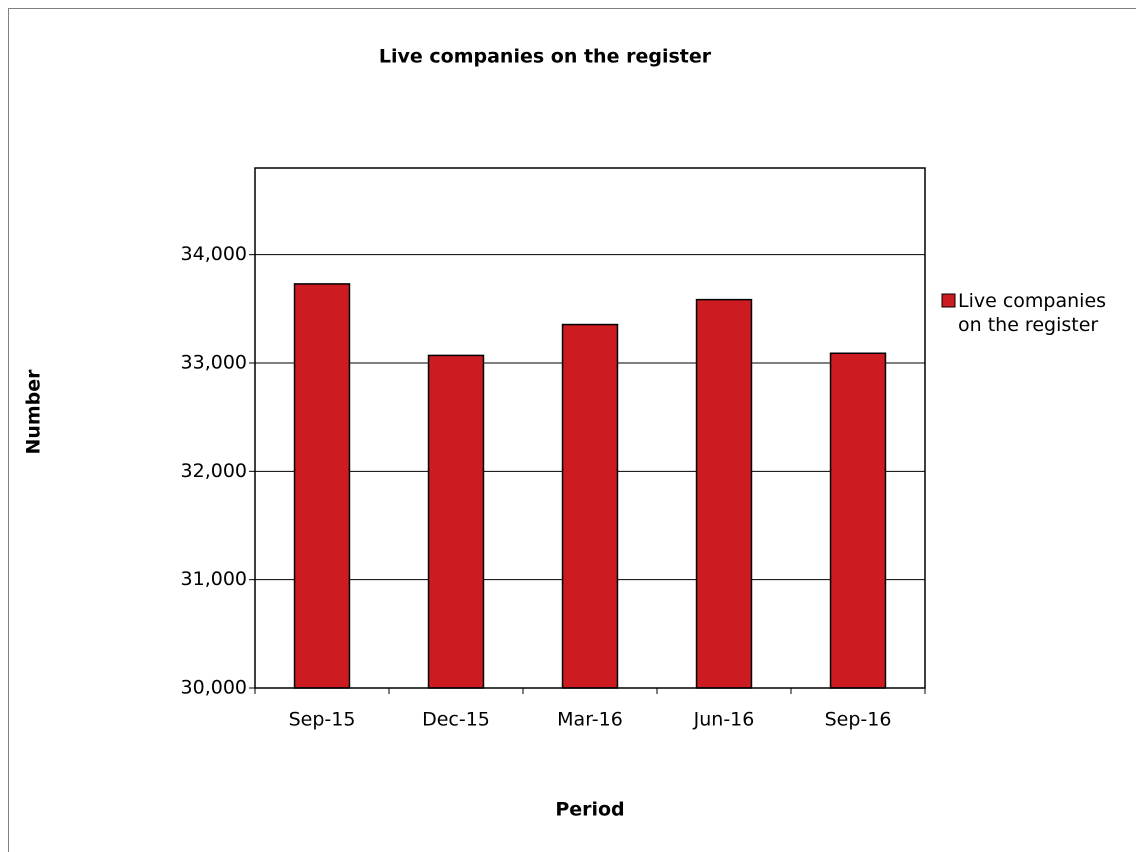  I want to click on y-tick-label: 33,000, so click(214, 363).